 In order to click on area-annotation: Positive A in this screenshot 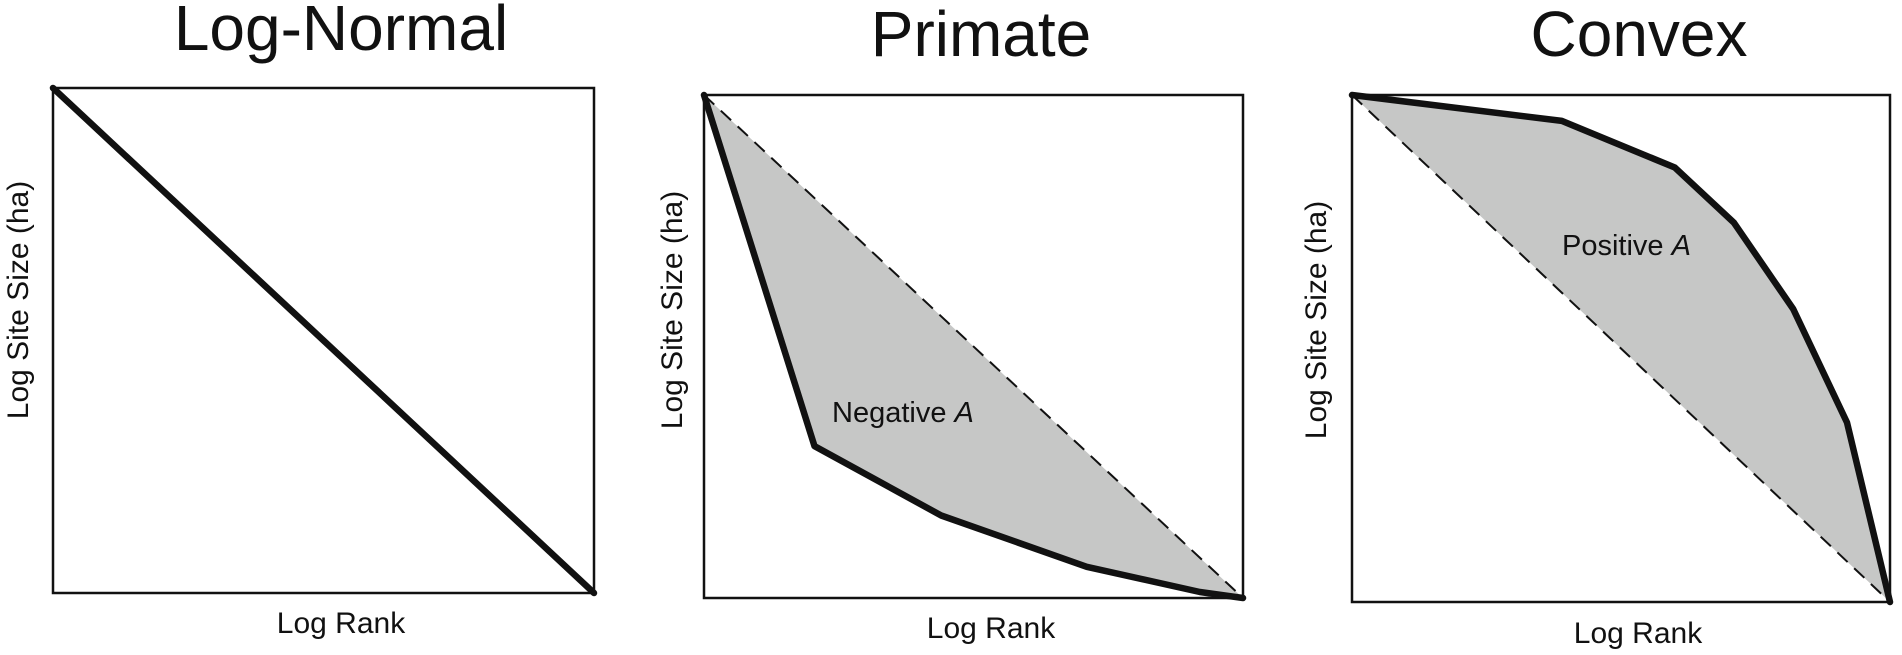, I will do `click(1626, 246)`.